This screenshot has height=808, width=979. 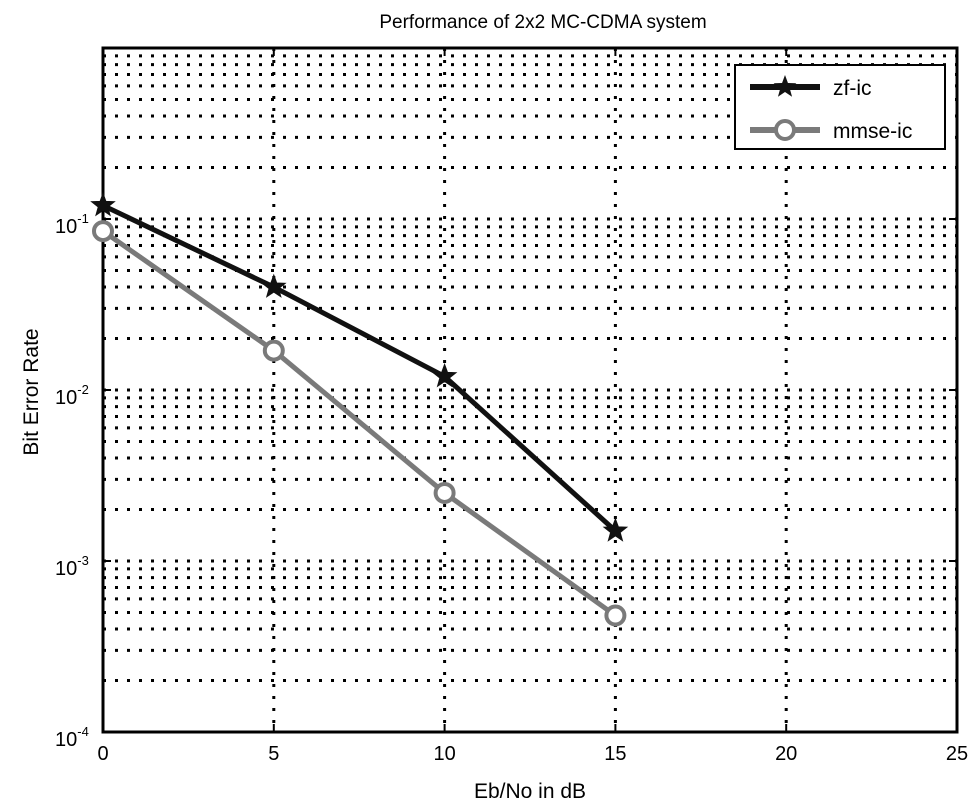 What do you see at coordinates (542, 22) in the screenshot?
I see `chart-title: Performance of 2x2 MC-CDMA system` at bounding box center [542, 22].